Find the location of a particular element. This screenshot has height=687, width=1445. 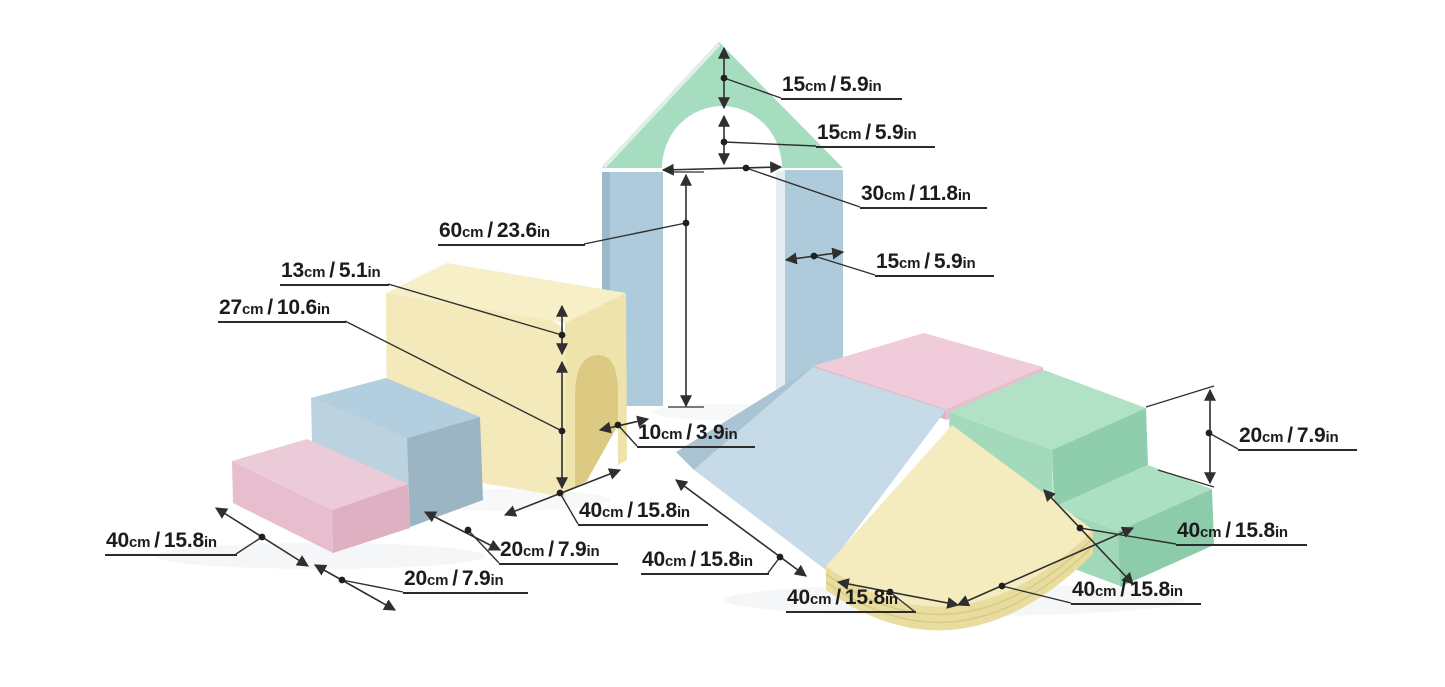

dim-label-corner-pad-width: 40cm/15.8in is located at coordinates (851, 600).